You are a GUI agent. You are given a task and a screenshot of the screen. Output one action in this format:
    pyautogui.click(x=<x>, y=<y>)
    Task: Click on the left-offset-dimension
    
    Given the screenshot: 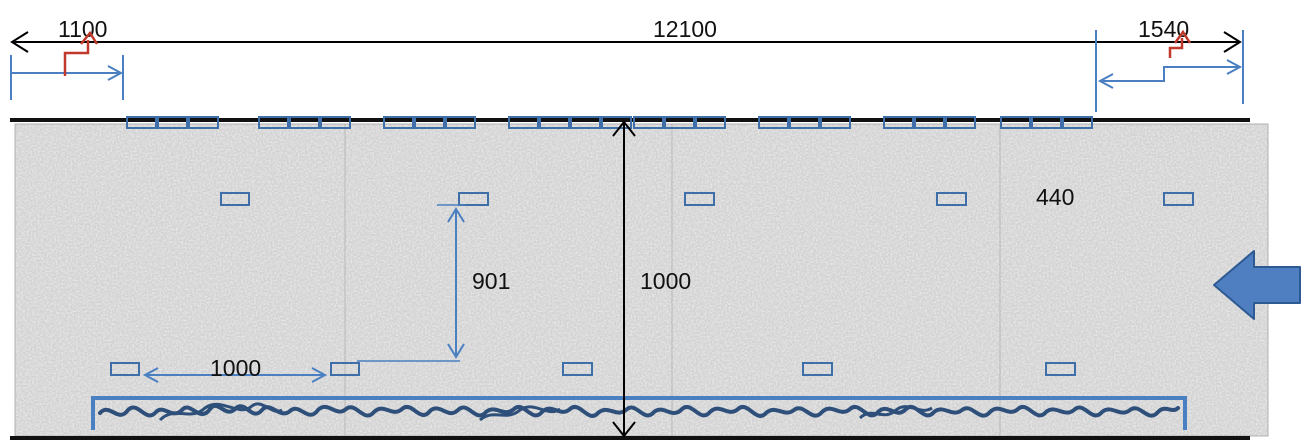 What is the action you would take?
    pyautogui.click(x=67, y=65)
    